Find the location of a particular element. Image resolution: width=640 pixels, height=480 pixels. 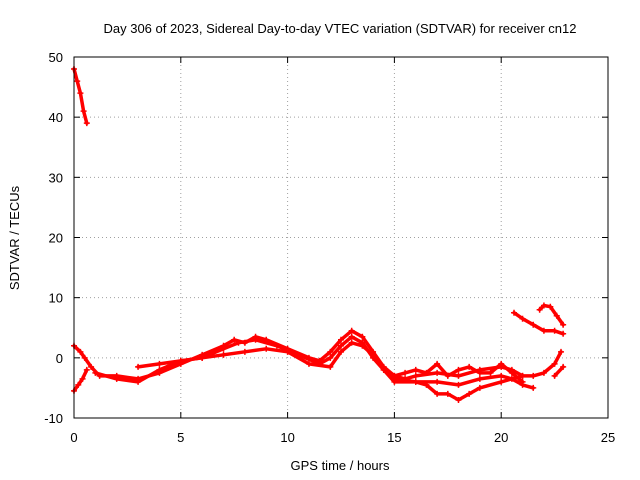

x-tick-label: 0 is located at coordinates (73, 437).